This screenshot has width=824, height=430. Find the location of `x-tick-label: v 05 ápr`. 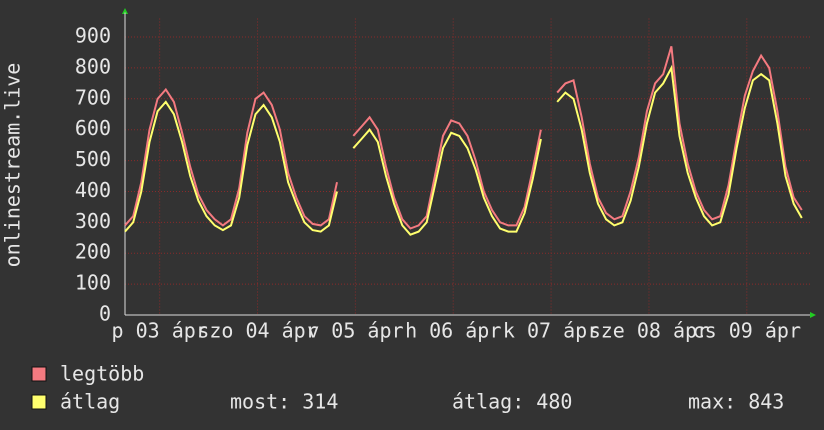

x-tick-label: v 05 ápr is located at coordinates (355, 331).